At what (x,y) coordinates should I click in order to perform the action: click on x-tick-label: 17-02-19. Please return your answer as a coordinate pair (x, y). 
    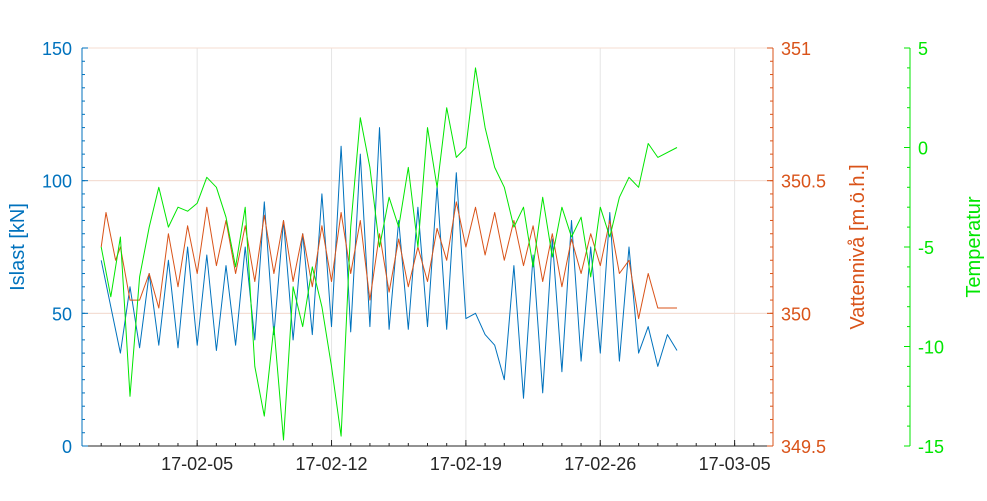
    Looking at the image, I should click on (466, 464).